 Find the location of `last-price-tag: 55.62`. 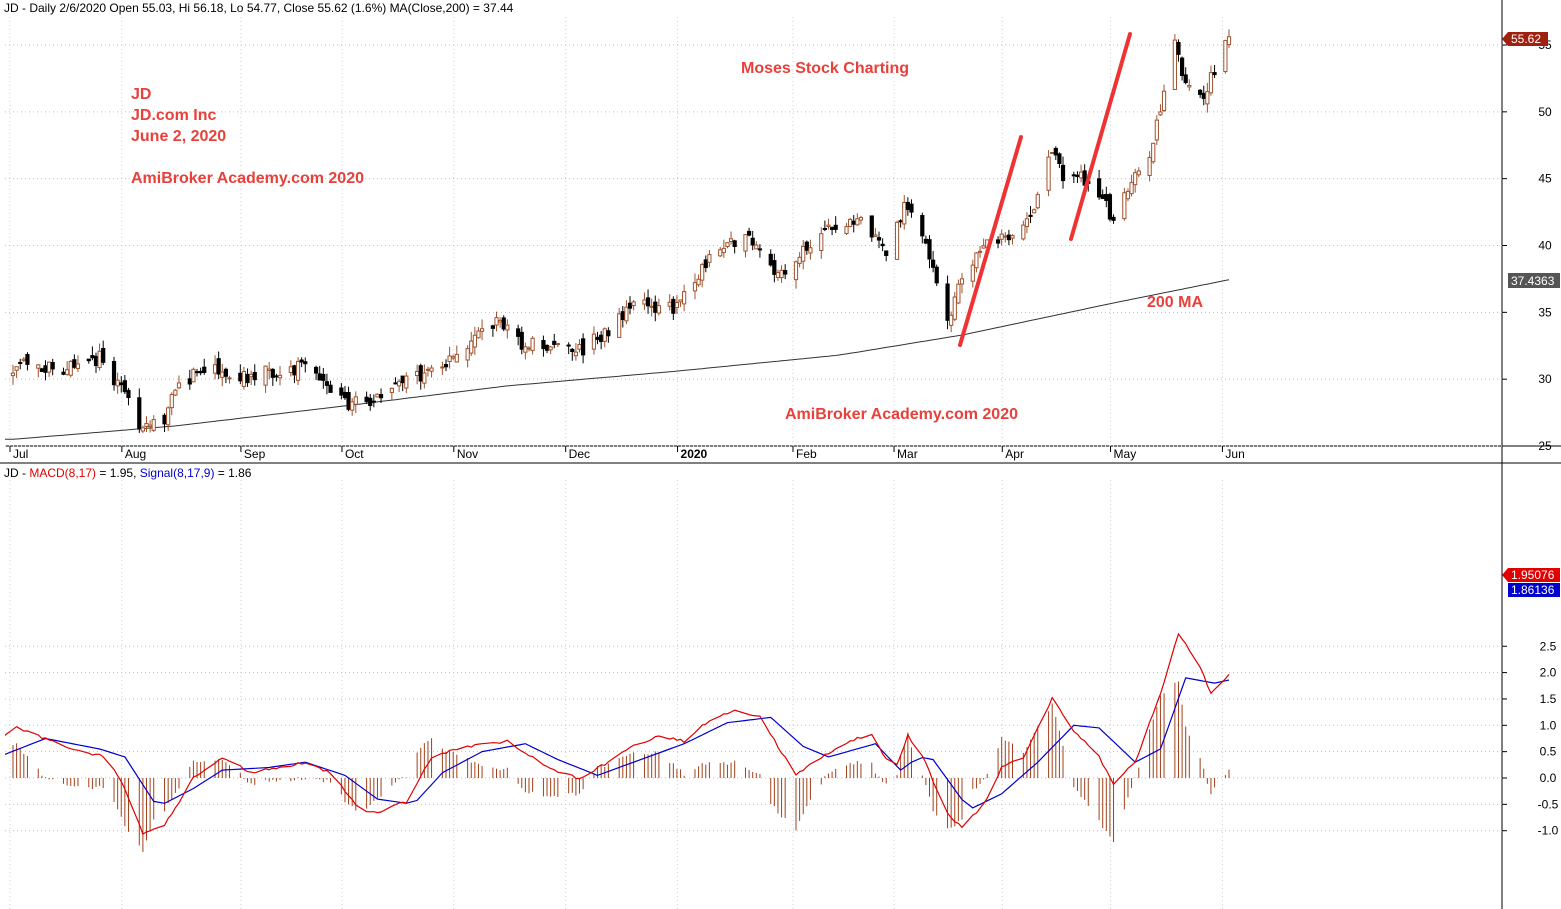

last-price-tag: 55.62 is located at coordinates (1525, 39).